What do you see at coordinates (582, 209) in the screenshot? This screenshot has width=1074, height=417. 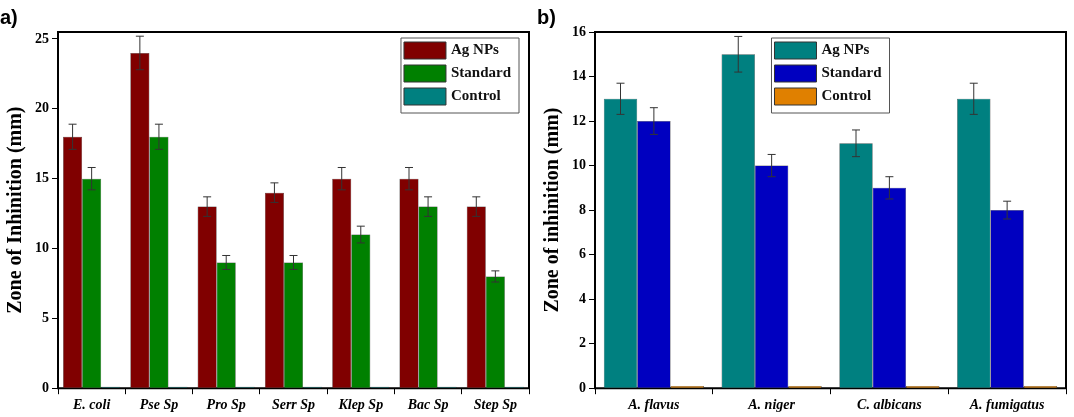 I see `y-tick-label: 8` at bounding box center [582, 209].